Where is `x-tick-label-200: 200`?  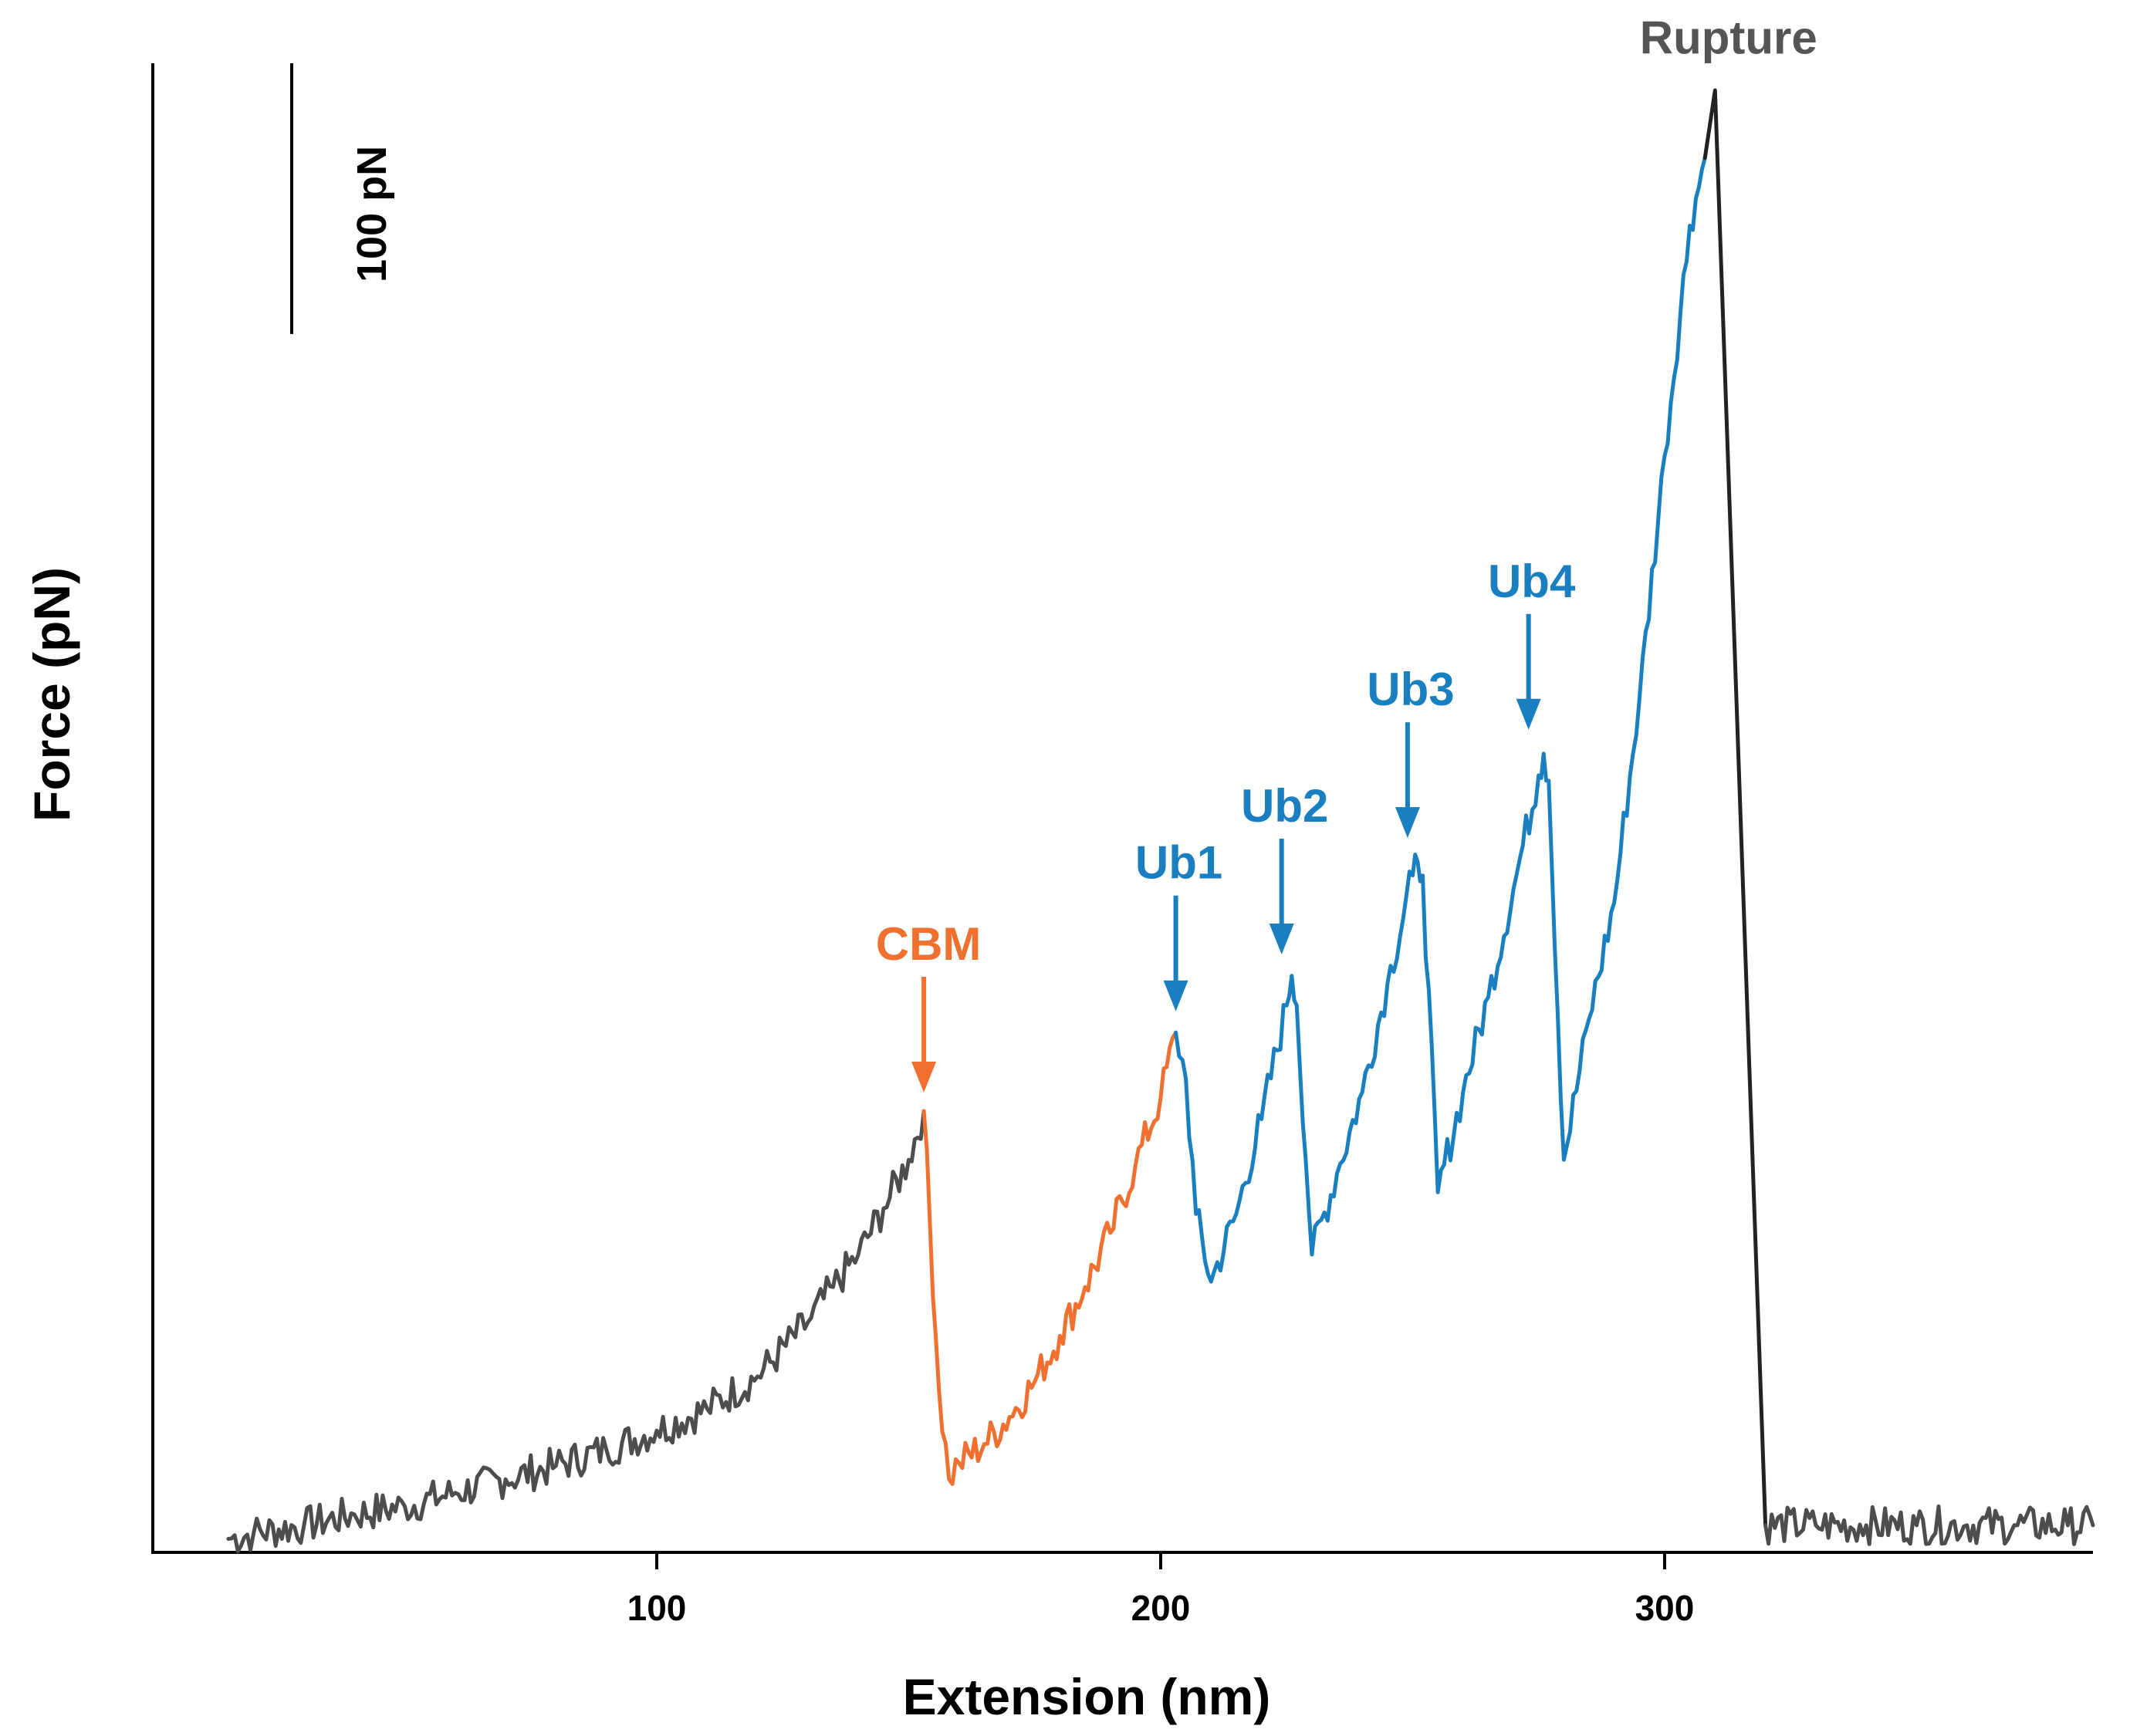 x-tick-label-200: 200 is located at coordinates (1161, 1608).